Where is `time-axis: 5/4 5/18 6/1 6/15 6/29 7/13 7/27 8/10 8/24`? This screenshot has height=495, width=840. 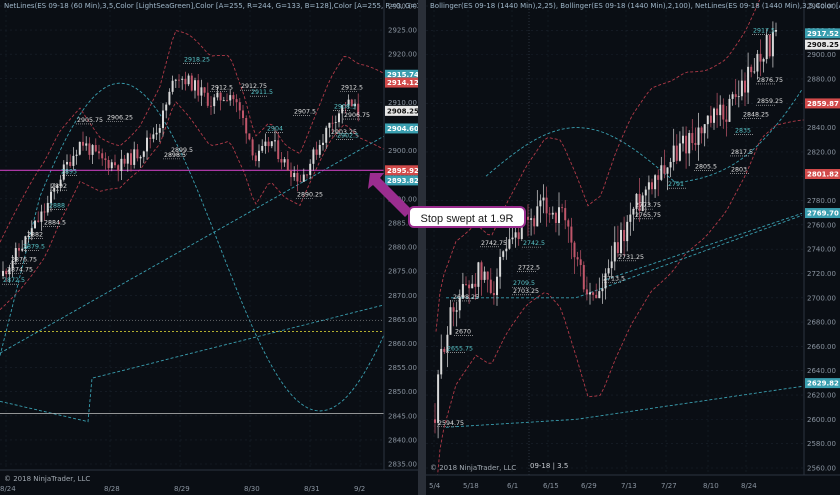 time-axis: 5/4 5/18 6/1 6/15 6/29 7/13 7/27 8/10 8/24 is located at coordinates (593, 486).